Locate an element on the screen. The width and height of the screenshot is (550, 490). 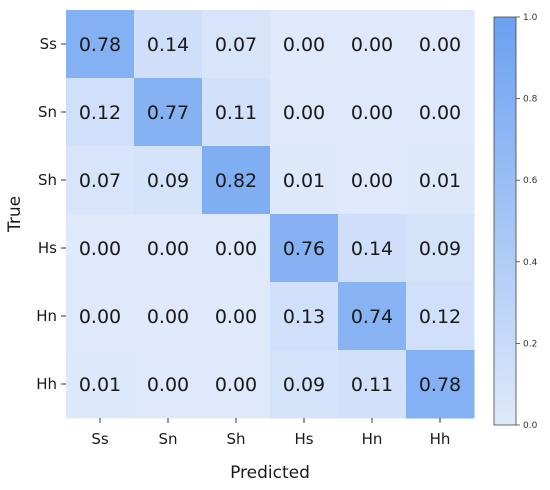
heatmap-cell-hs-hn is located at coordinates (372, 248).